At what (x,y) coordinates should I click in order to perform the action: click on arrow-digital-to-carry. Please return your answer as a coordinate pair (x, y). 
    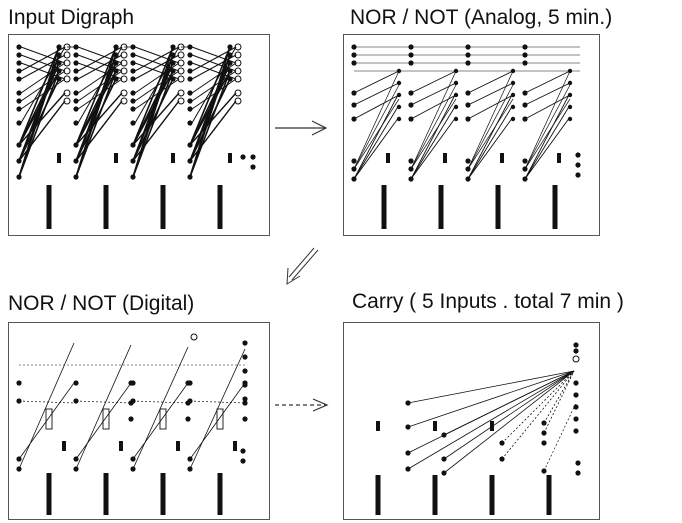
    Looking at the image, I should click on (302, 405).